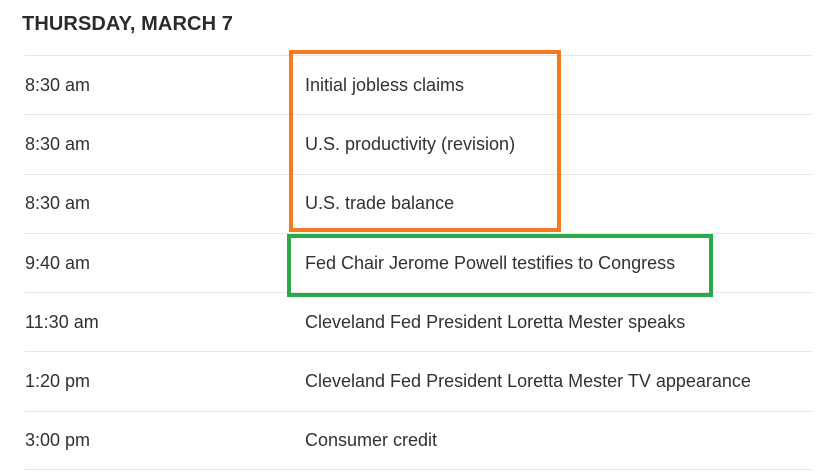  I want to click on event-title: U.S. trade balance, so click(380, 203).